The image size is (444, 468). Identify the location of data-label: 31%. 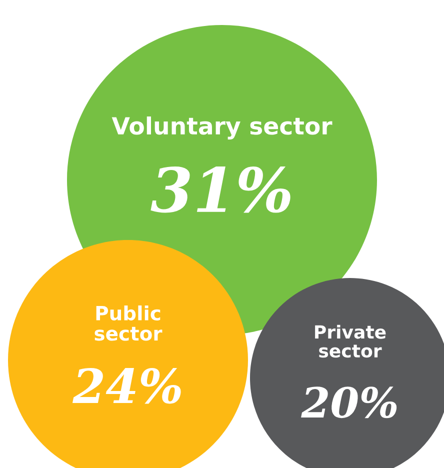
(220, 189).